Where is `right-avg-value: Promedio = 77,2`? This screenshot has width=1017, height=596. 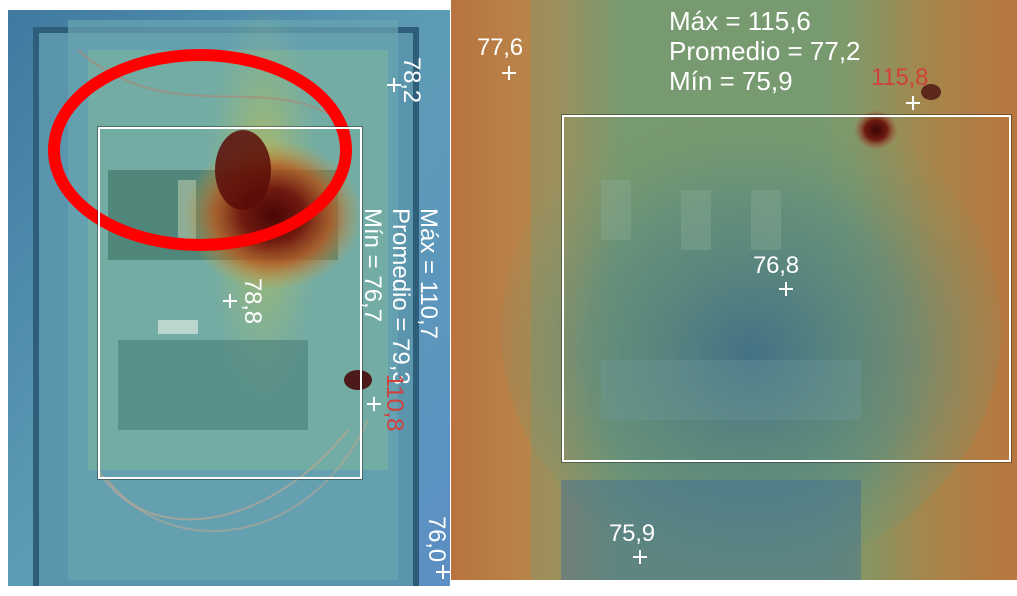
right-avg-value: Promedio = 77,2 is located at coordinates (765, 51).